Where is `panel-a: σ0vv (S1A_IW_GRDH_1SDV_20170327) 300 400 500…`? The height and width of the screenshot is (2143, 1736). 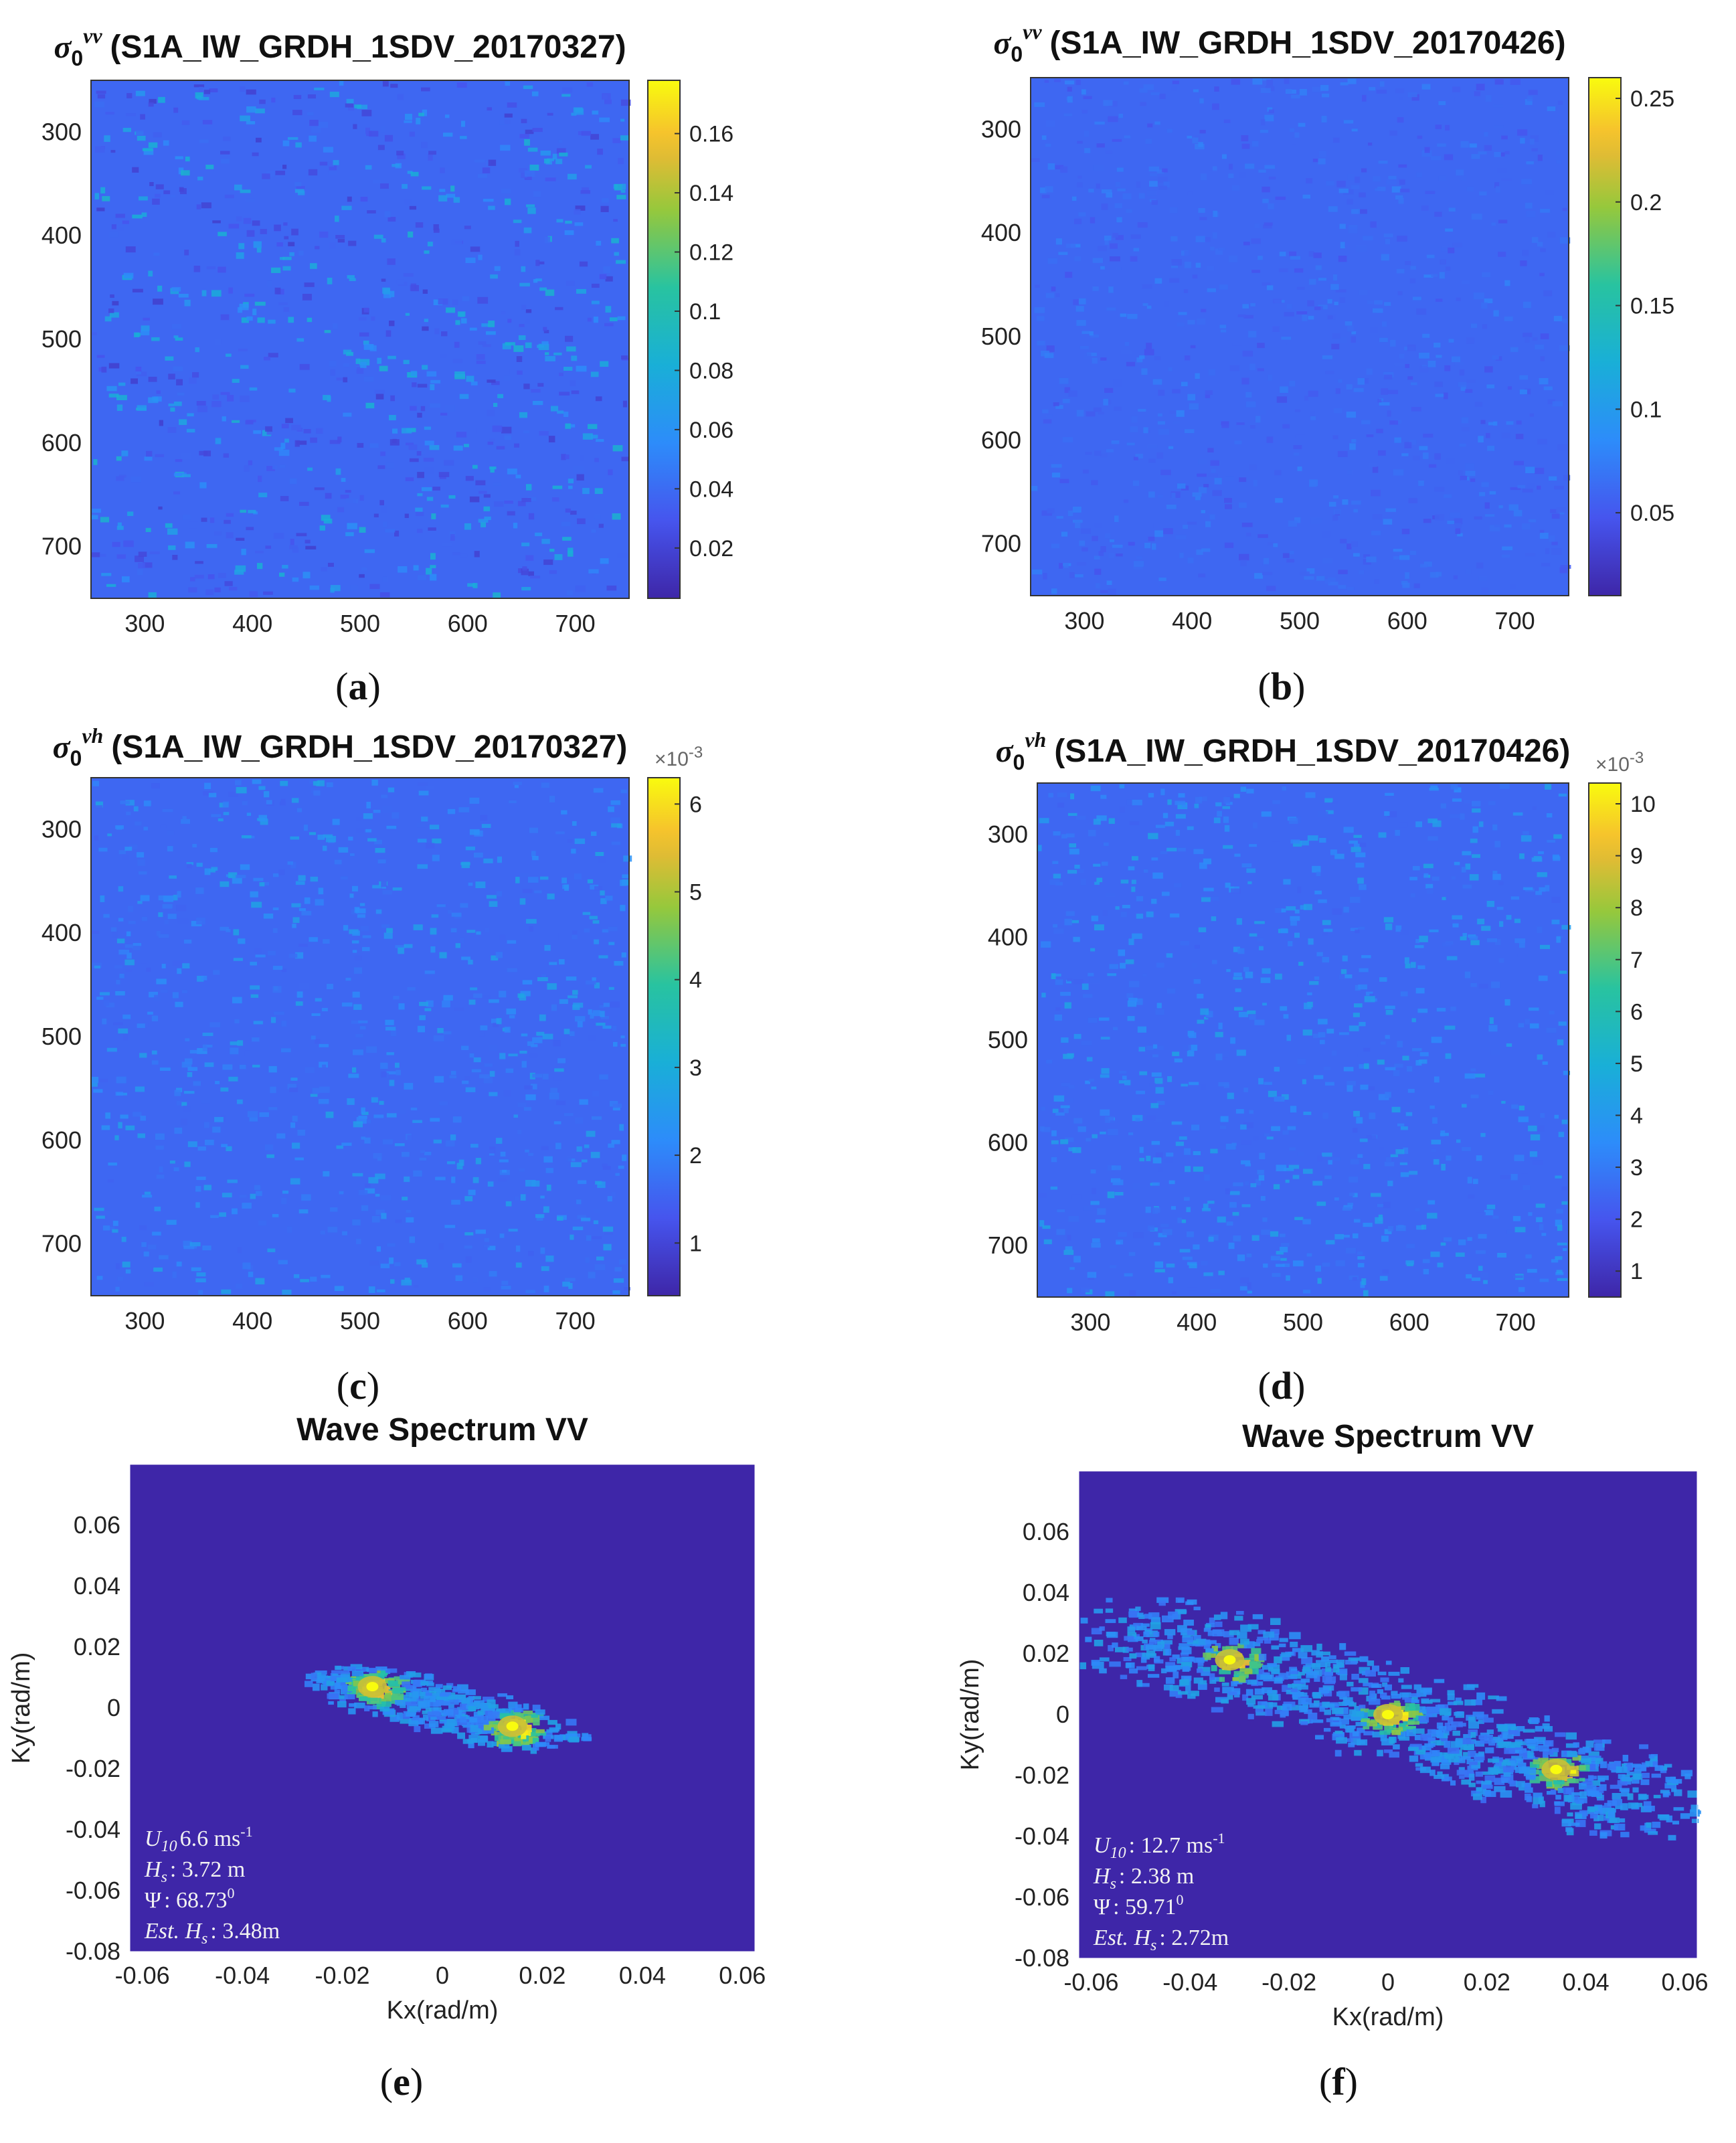 panel-a: σ0vv (S1A_IW_GRDH_1SDV_20170327) 300 400 500… is located at coordinates (387, 366).